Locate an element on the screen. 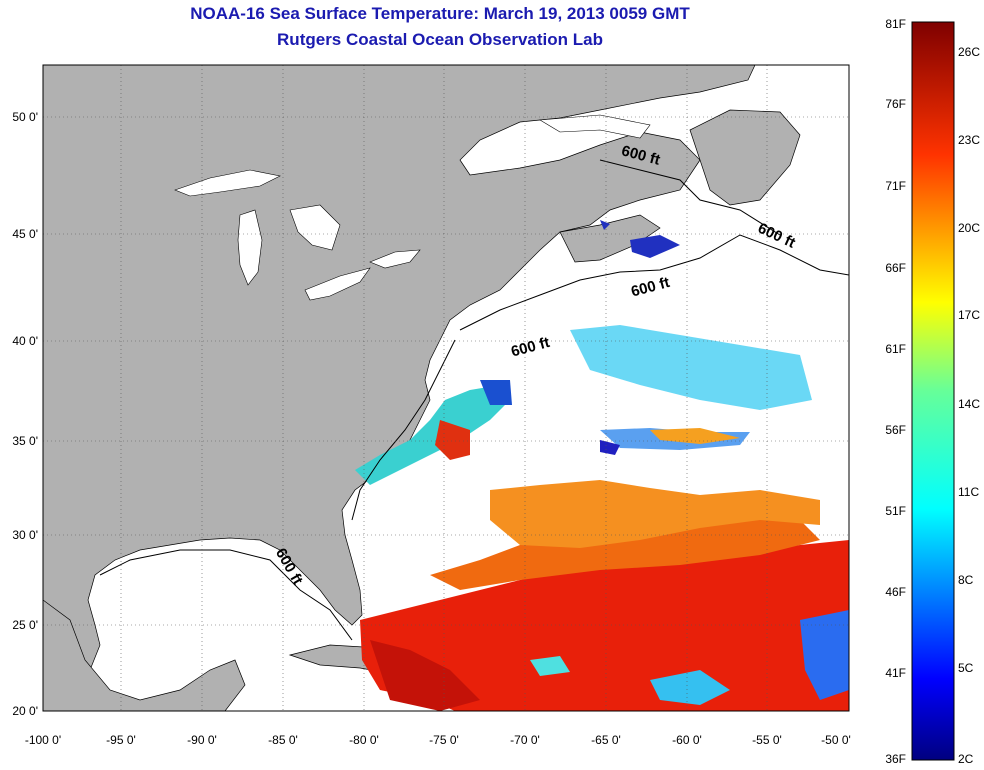 Image resolution: width=984 pixels, height=770 pixels. land-mexico is located at coordinates (144, 655).